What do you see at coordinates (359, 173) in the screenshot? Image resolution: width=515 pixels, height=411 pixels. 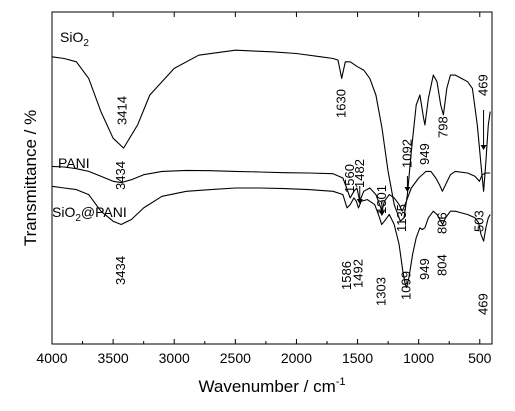 I see `peak-label-pani-1482: 1482` at bounding box center [359, 173].